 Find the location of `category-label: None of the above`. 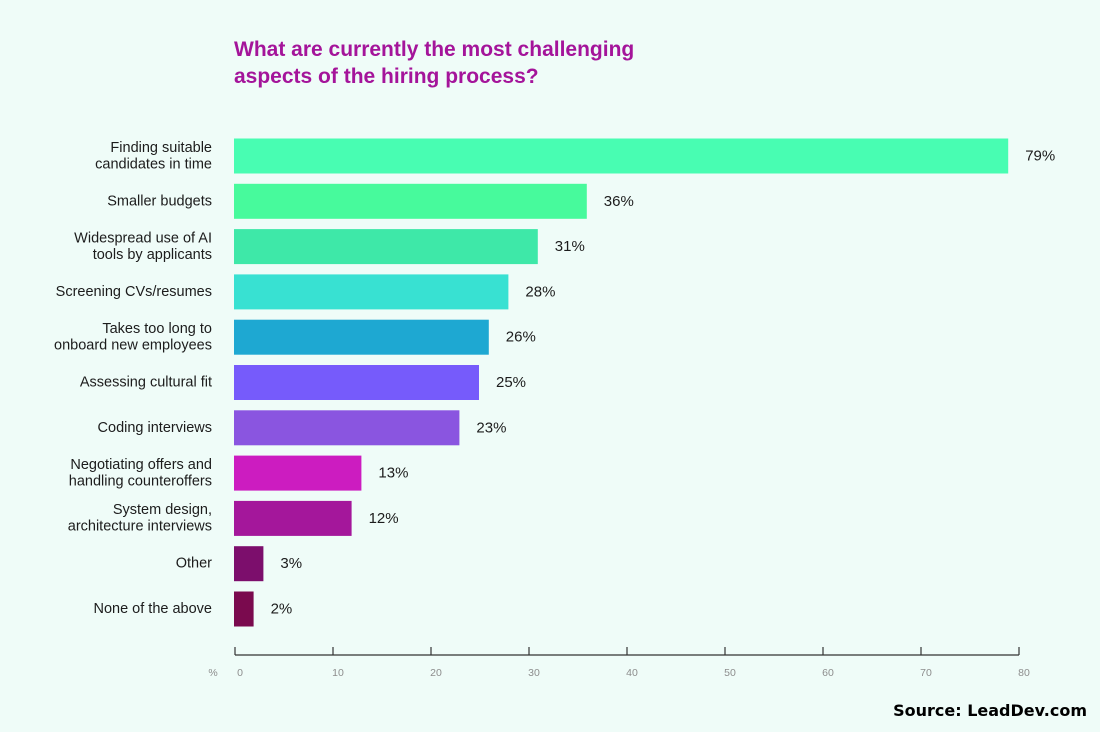

category-label: None of the above is located at coordinates (152, 609).